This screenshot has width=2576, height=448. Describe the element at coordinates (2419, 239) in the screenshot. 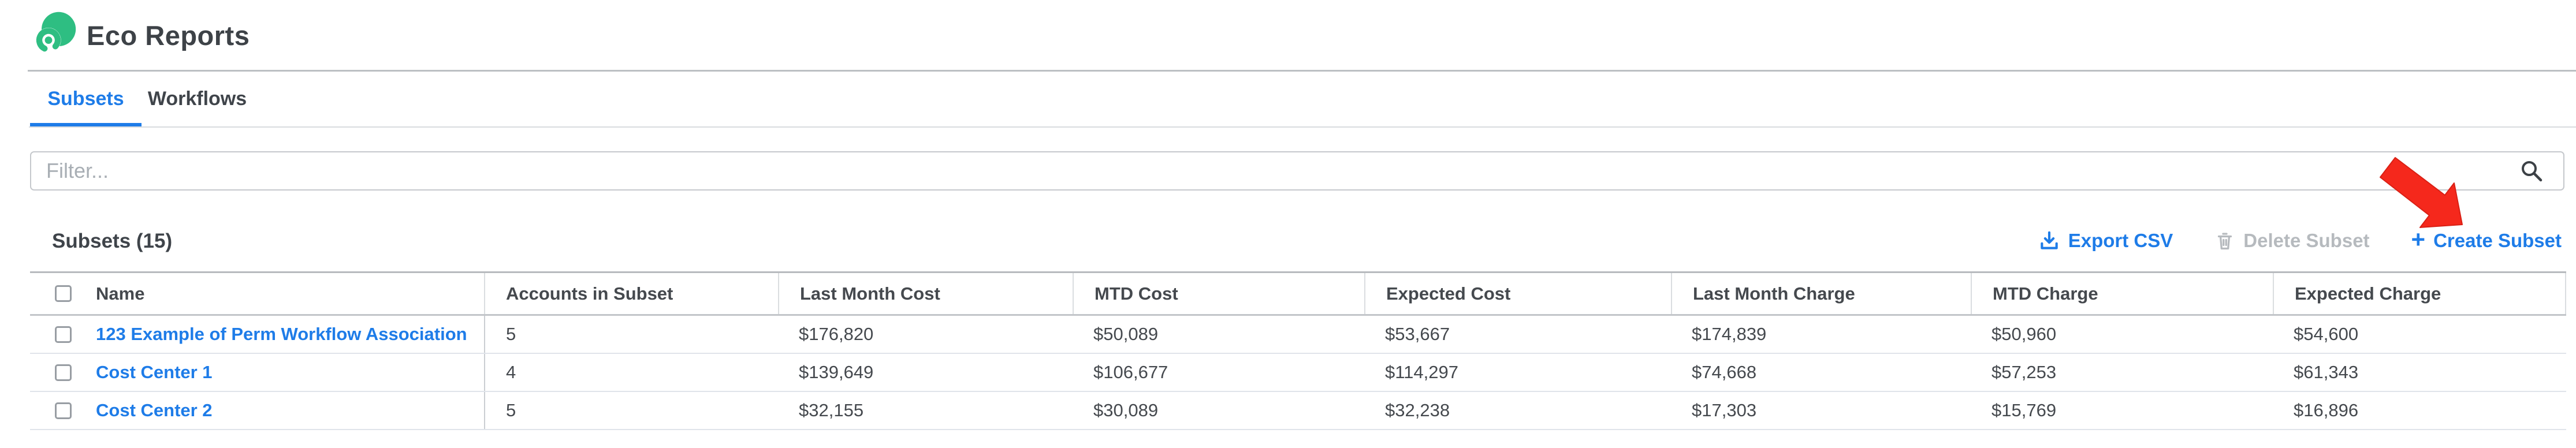

I see `plus-icon: +` at that location.